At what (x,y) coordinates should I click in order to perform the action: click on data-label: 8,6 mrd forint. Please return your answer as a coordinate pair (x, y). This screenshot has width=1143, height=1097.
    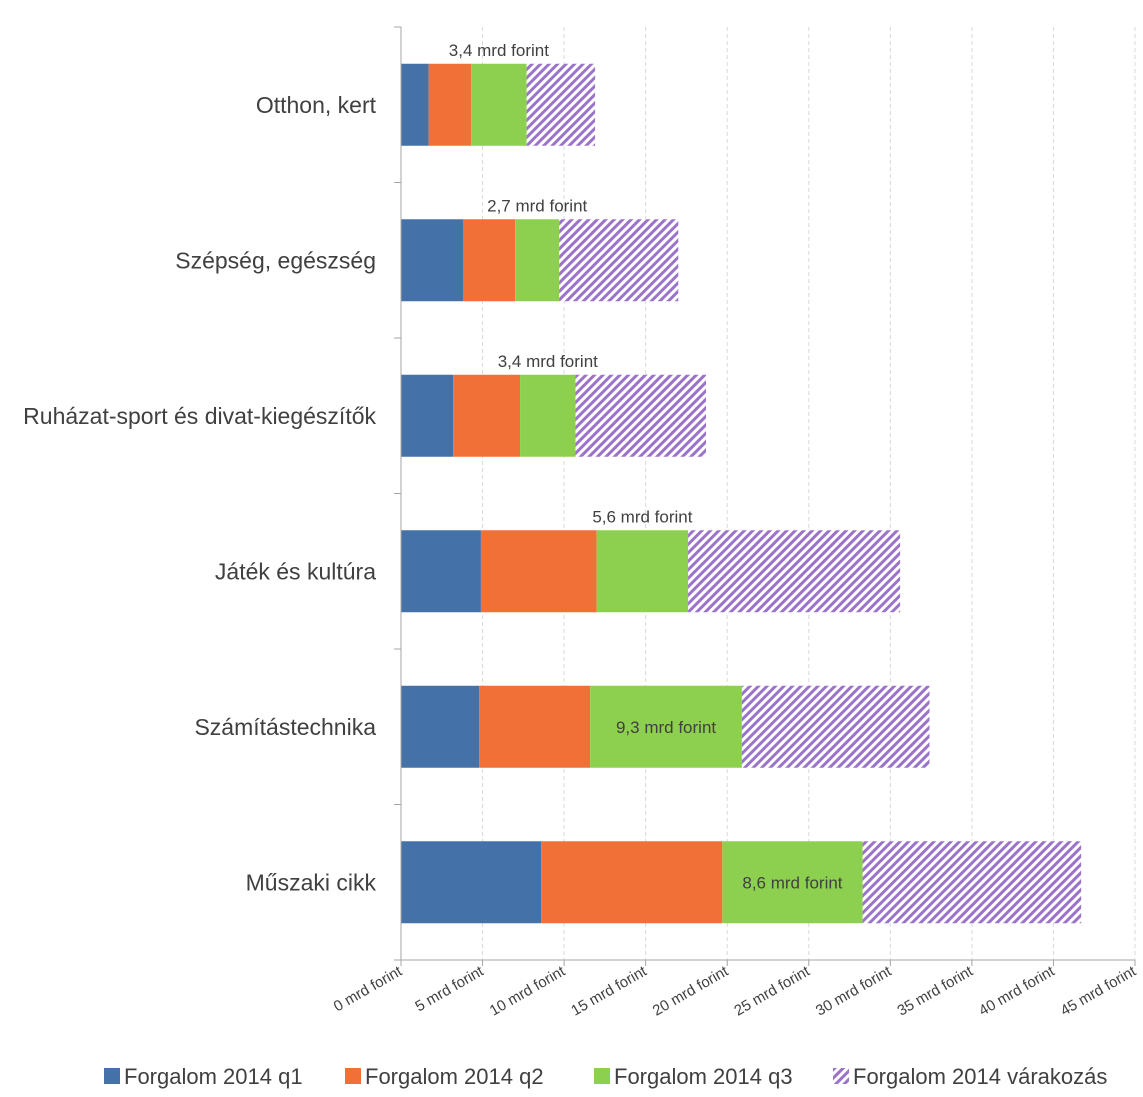
    Looking at the image, I should click on (792, 882).